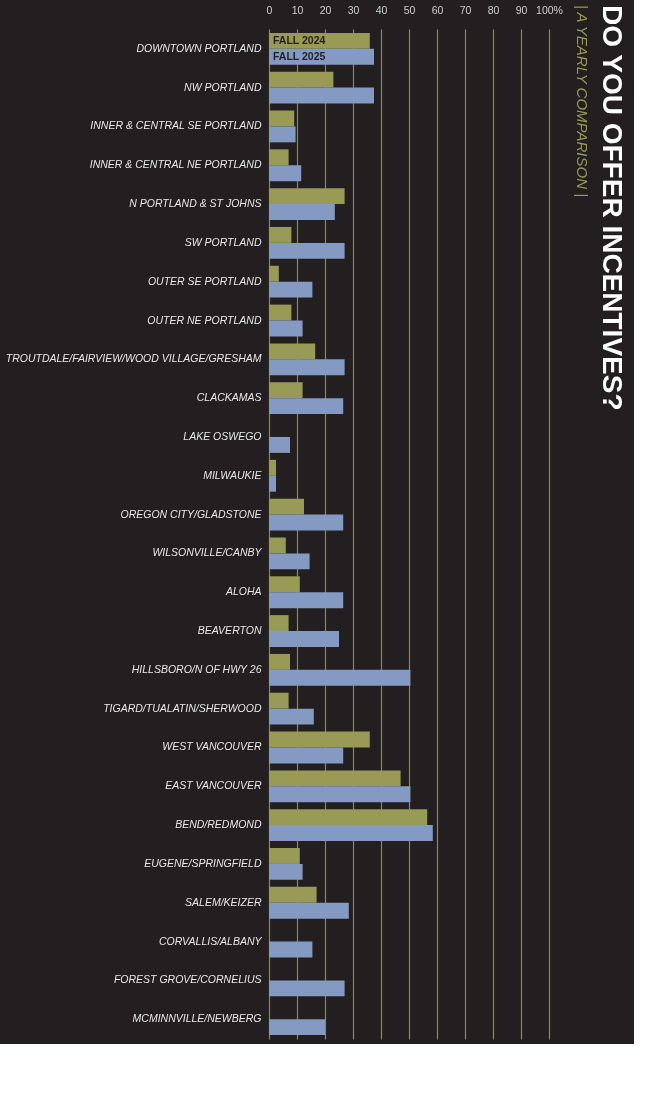  I want to click on series-label: FALL 2025, so click(299, 55).